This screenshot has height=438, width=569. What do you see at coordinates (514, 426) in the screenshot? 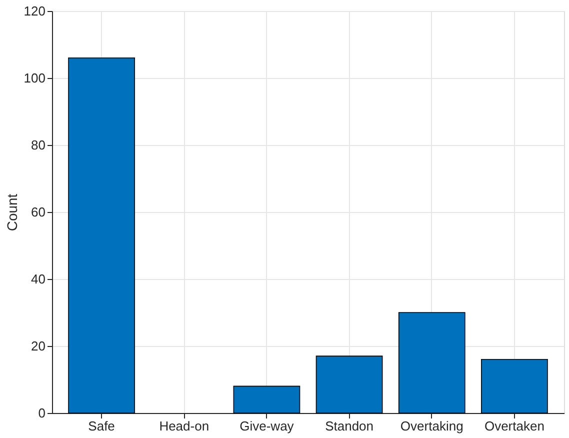
I see `x-tick-label: Overtaken` at bounding box center [514, 426].